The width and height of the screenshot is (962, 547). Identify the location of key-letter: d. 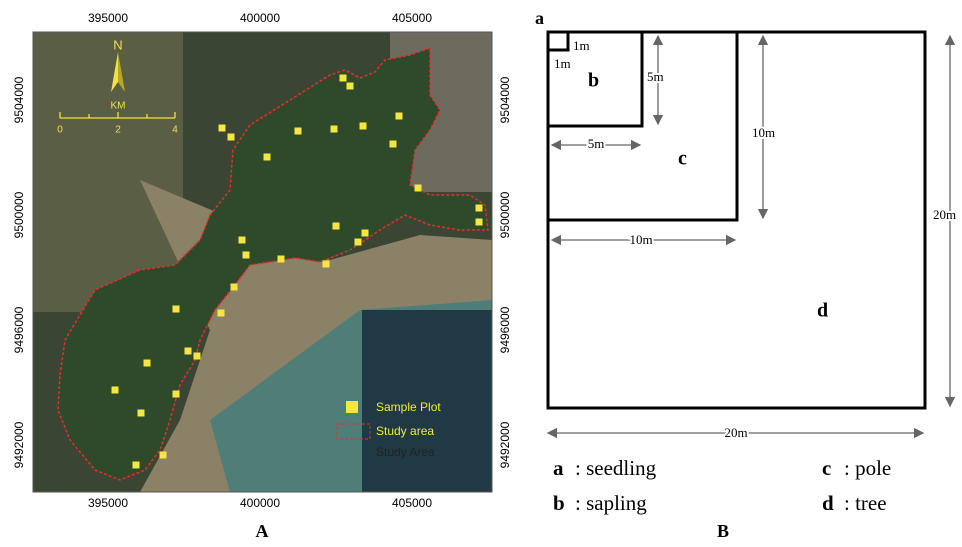
(828, 503).